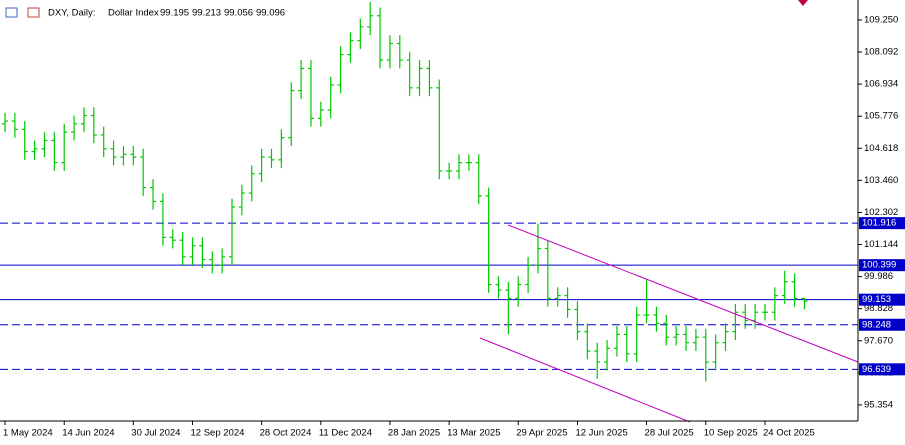 The image size is (905, 445). What do you see at coordinates (881, 19) in the screenshot?
I see `y-tick-label: 109.250` at bounding box center [881, 19].